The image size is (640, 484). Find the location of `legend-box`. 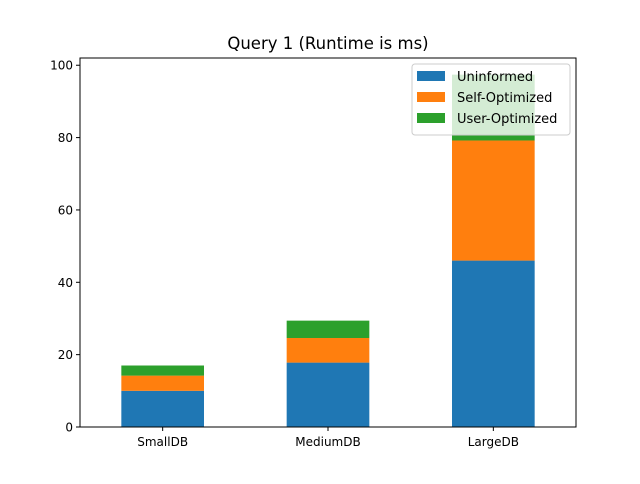

legend-box is located at coordinates (491, 99).